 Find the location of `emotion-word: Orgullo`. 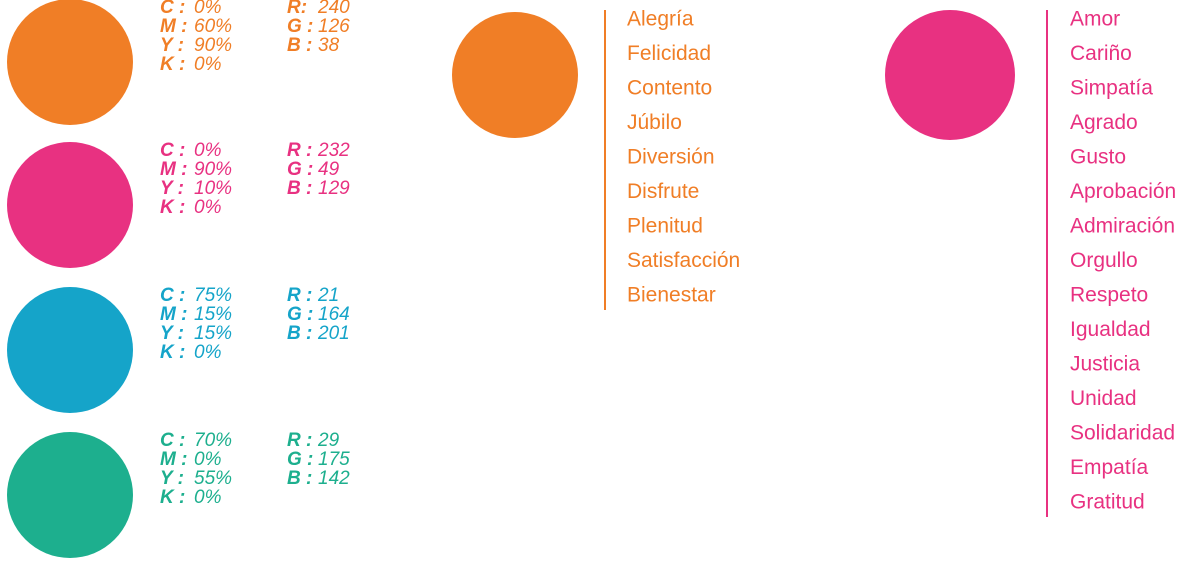

emotion-word: Orgullo is located at coordinates (1104, 260).